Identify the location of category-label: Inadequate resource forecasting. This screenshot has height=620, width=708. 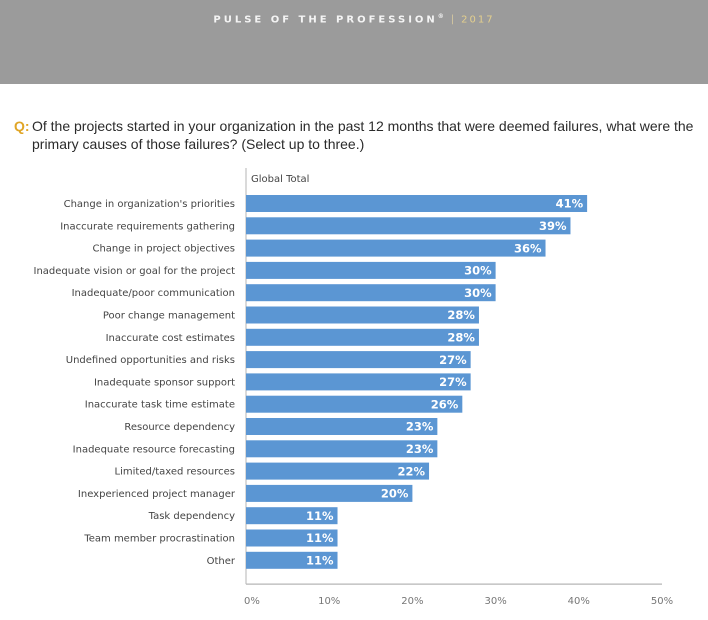
(154, 449).